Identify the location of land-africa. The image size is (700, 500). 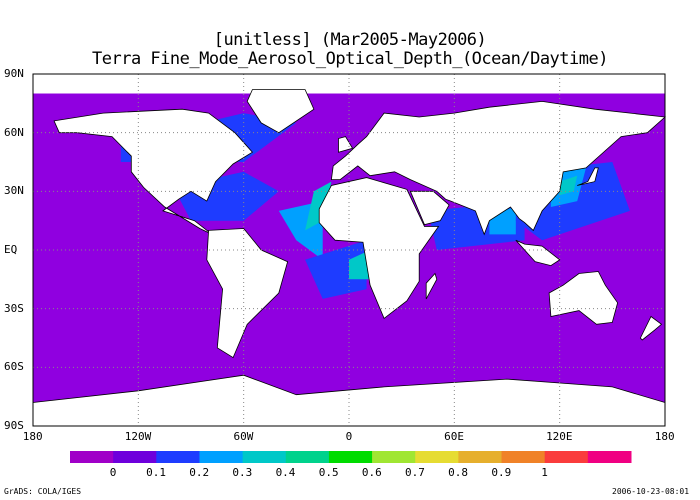
(379, 248).